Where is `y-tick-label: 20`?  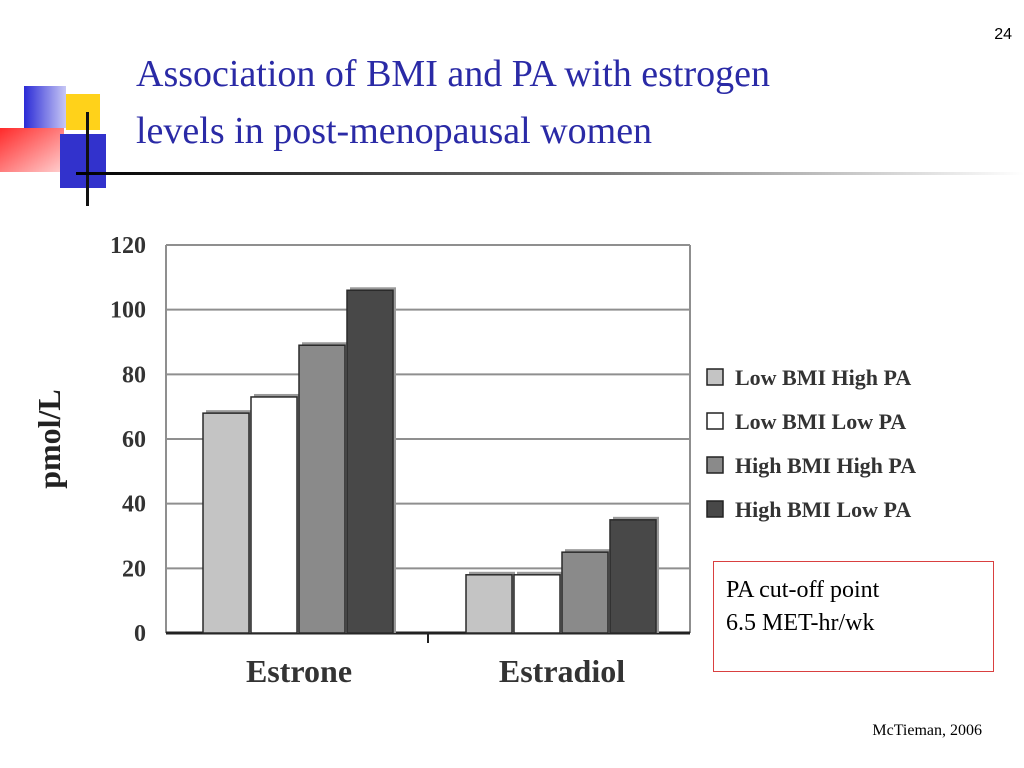
y-tick-label: 20 is located at coordinates (134, 569).